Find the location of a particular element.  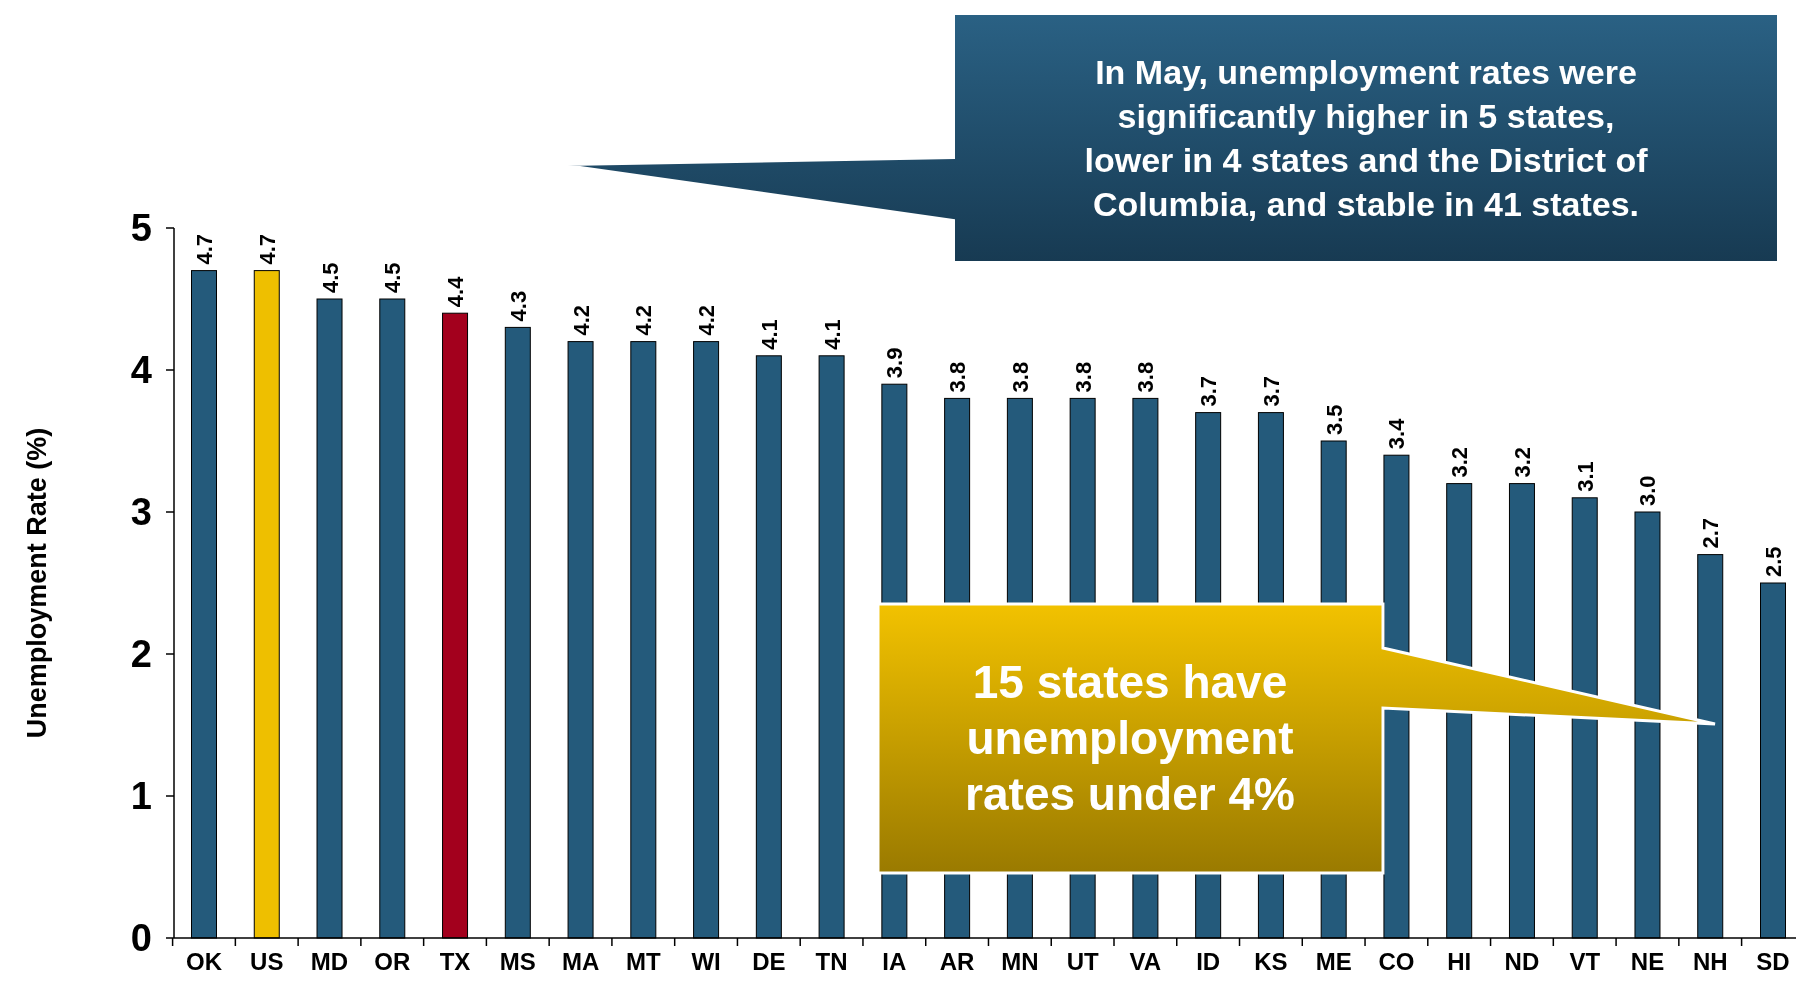

x-tick-label: NE is located at coordinates (1647, 961).